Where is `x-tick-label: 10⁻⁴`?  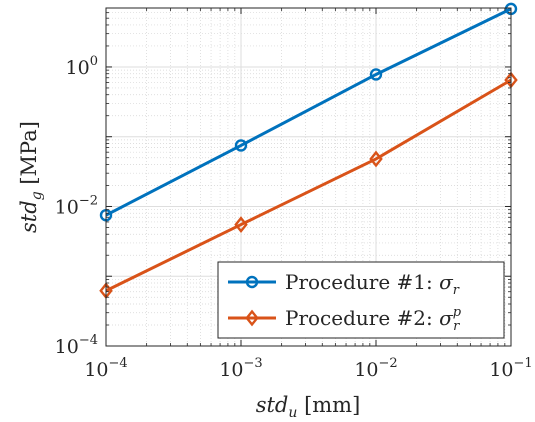
x-tick-label: 10⁻⁴ is located at coordinates (105, 368).